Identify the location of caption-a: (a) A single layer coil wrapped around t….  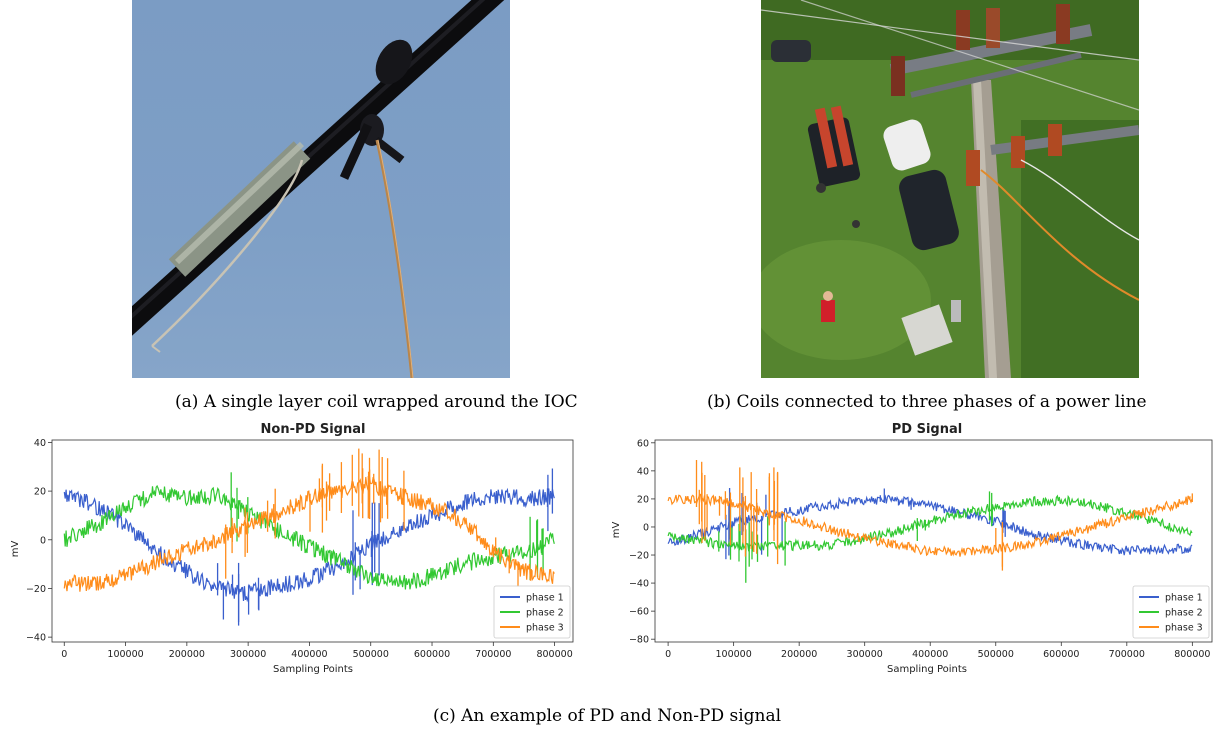
(376, 402).